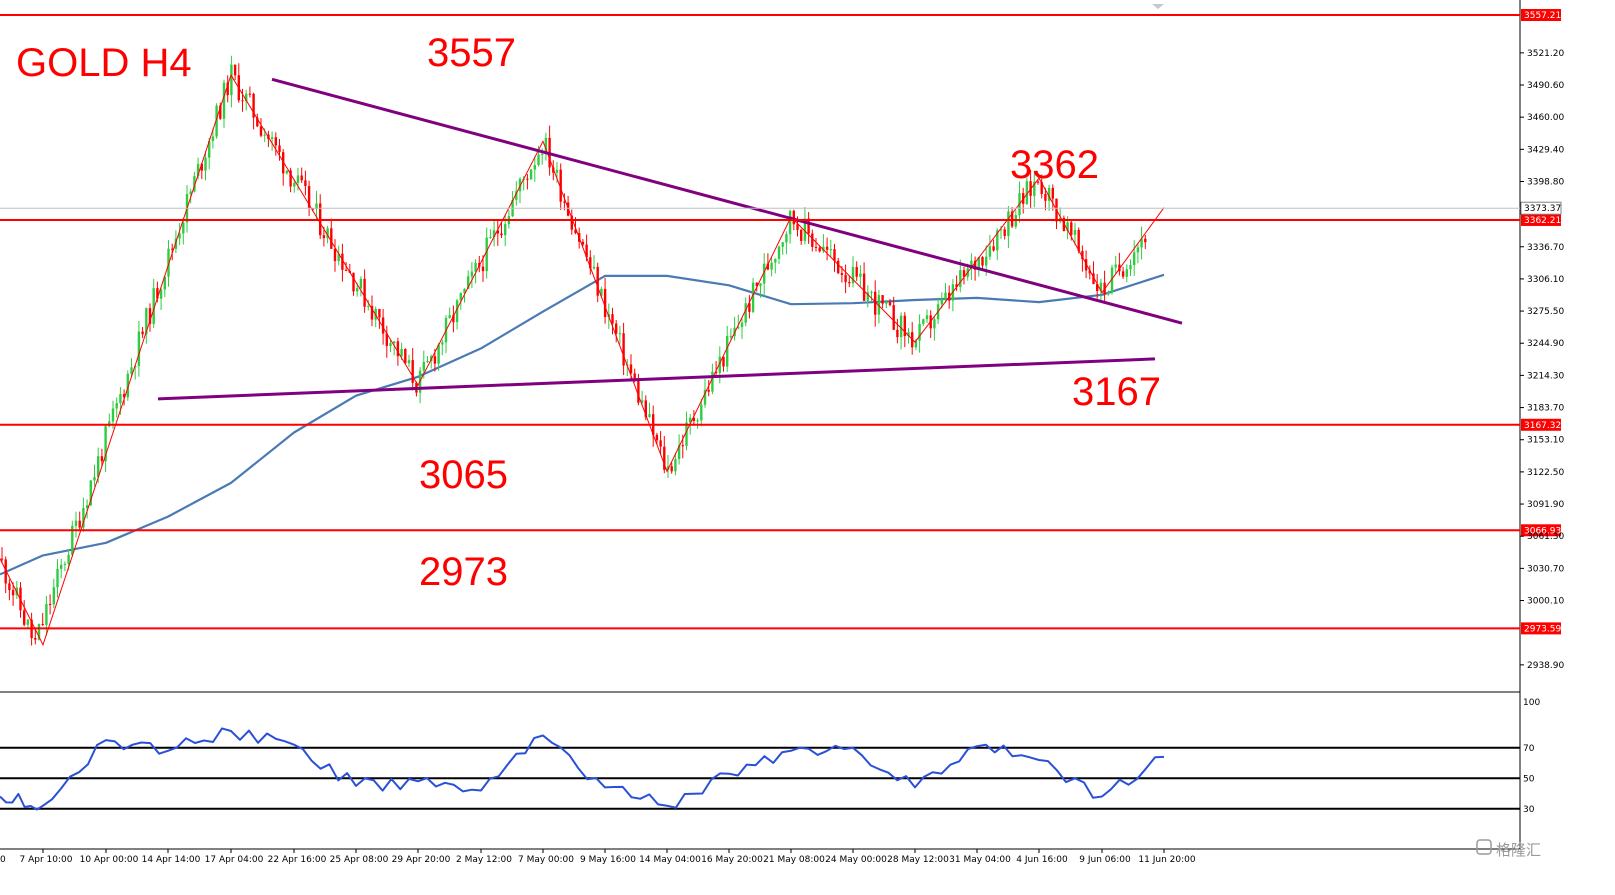  I want to click on rsi-panel: 100 70 50 30, so click(770, 756).